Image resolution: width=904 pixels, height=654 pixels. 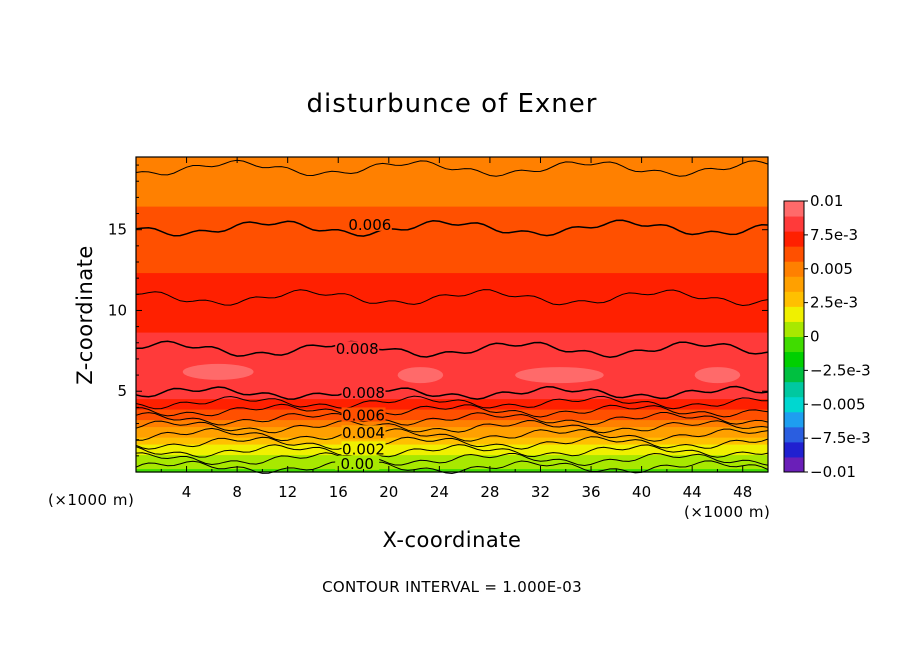 What do you see at coordinates (363, 433) in the screenshot?
I see `contour-label: 0.004` at bounding box center [363, 433].